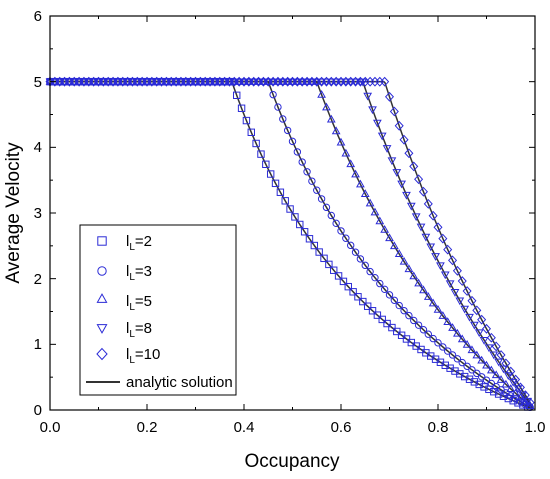 Image resolution: width=550 pixels, height=479 pixels. I want to click on y-tick-label: 6, so click(38, 16).